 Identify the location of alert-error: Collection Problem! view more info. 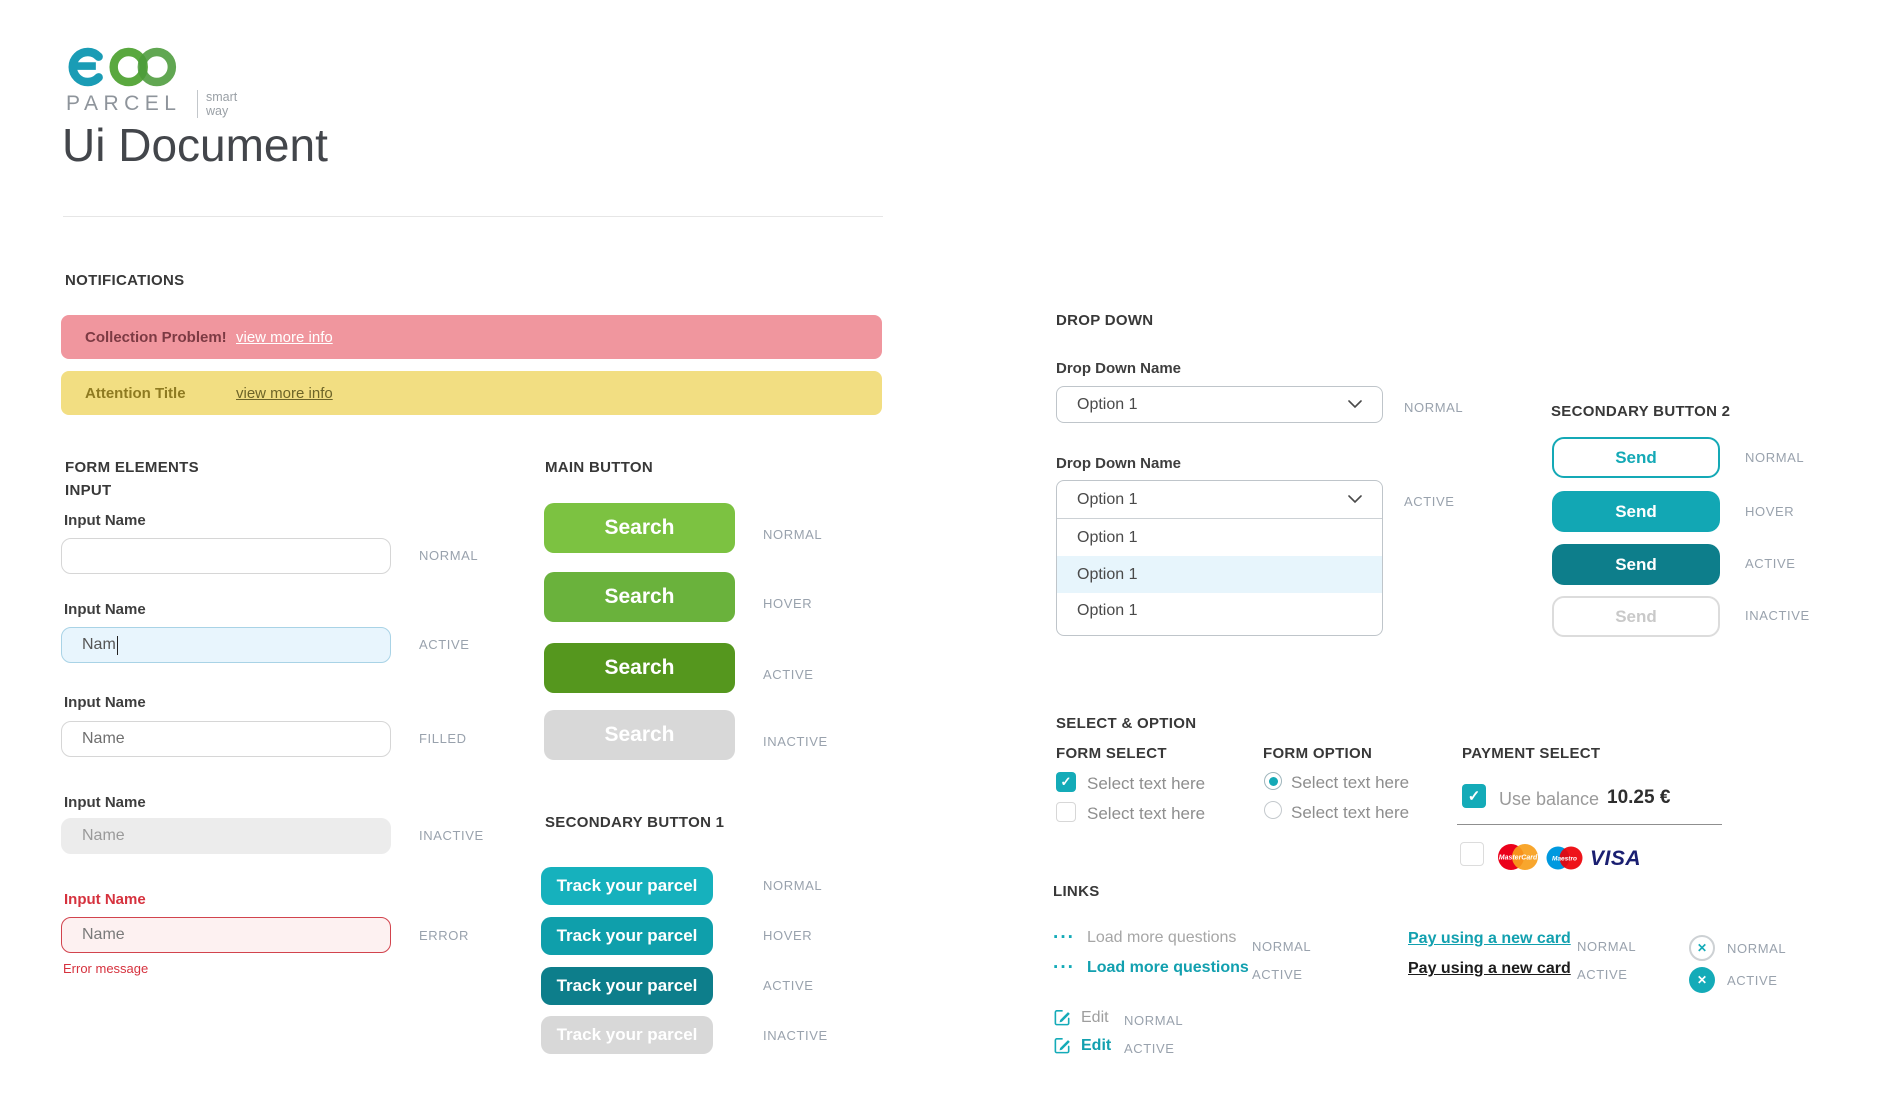
(471, 337).